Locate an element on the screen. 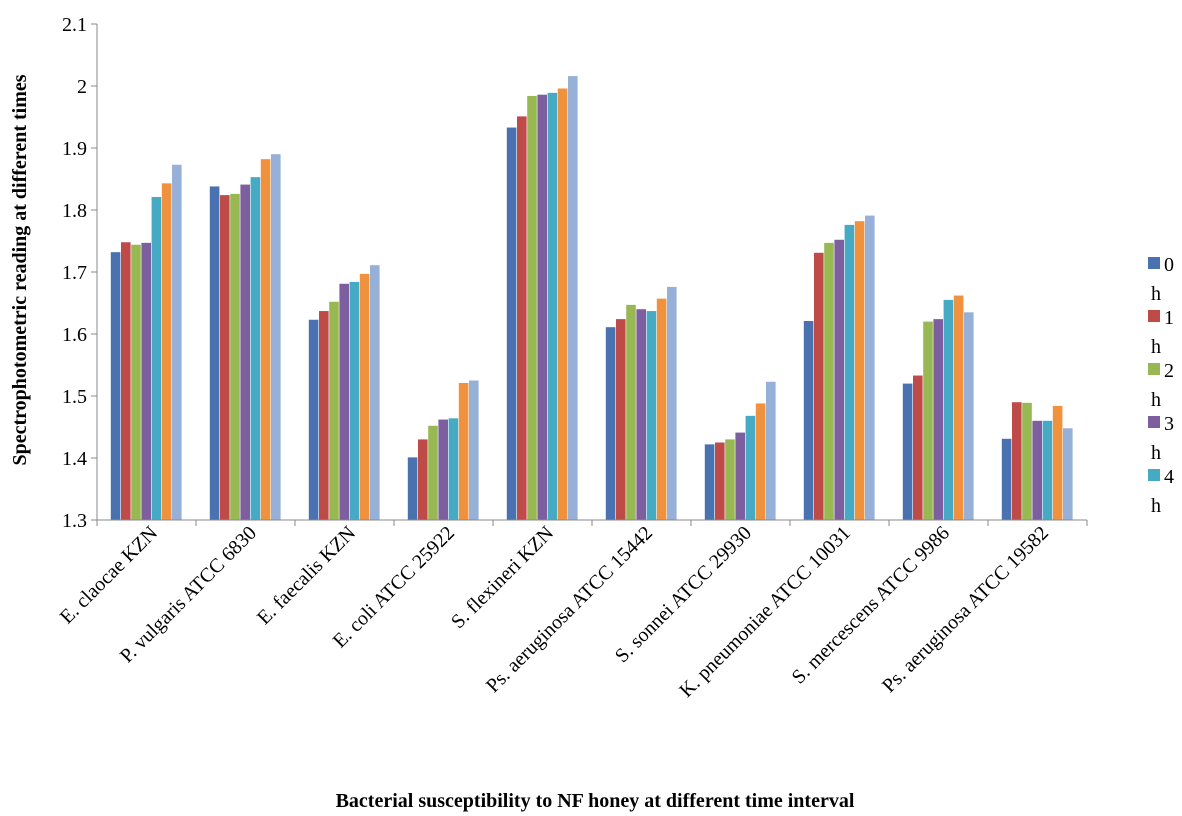 The width and height of the screenshot is (1182, 816). y-tick-label: 1.4 is located at coordinates (74, 459).